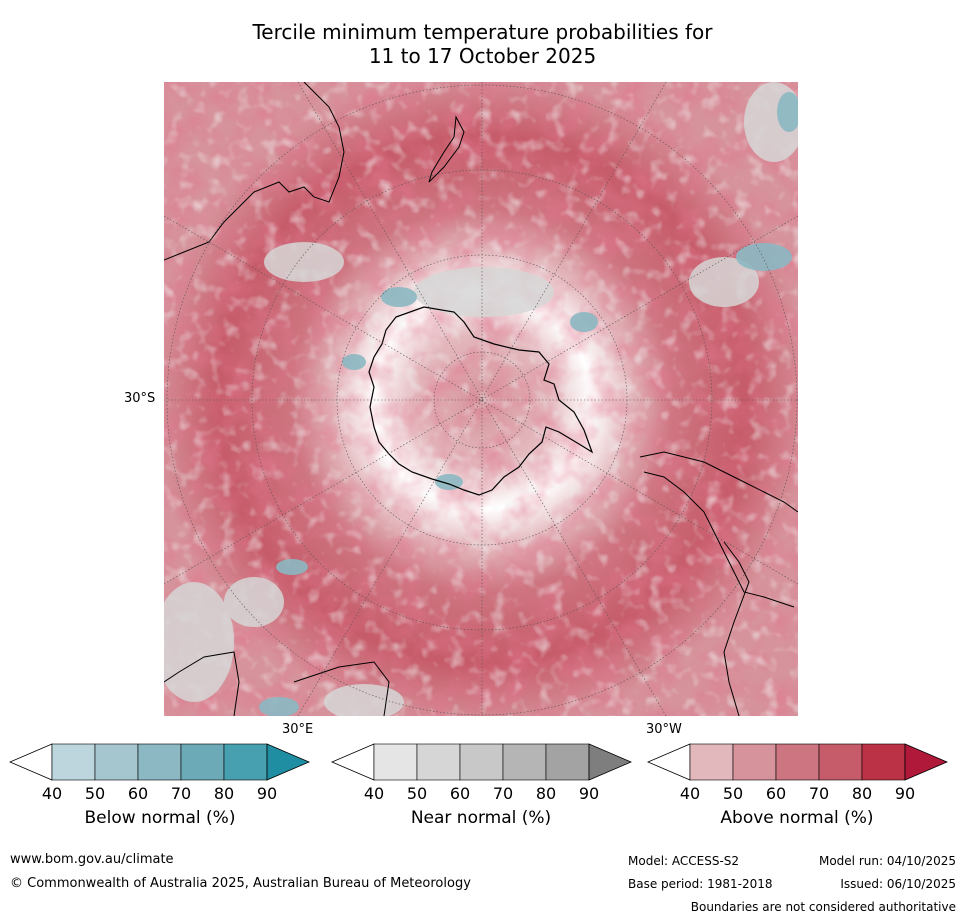 The image size is (965, 919). What do you see at coordinates (684, 861) in the screenshot?
I see `model-text: Model: ACCESS-S2` at bounding box center [684, 861].